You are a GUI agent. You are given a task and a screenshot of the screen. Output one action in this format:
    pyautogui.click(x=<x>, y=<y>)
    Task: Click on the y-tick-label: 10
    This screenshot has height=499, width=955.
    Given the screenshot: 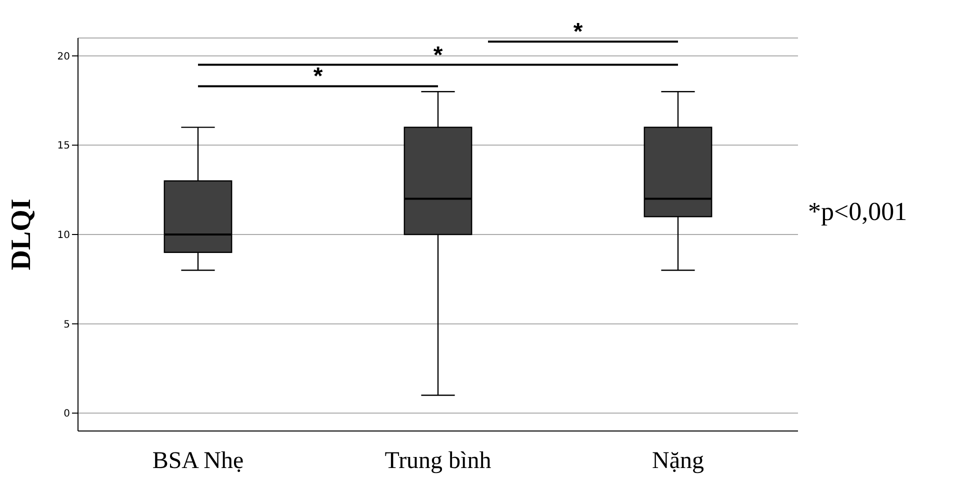 What is the action you would take?
    pyautogui.click(x=63, y=236)
    